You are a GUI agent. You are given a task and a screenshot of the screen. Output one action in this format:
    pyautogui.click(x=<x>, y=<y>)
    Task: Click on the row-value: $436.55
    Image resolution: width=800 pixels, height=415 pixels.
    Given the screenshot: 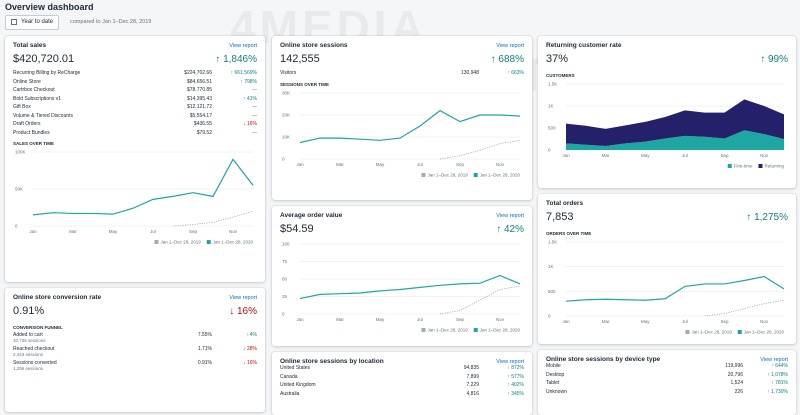 What is the action you would take?
    pyautogui.click(x=202, y=124)
    